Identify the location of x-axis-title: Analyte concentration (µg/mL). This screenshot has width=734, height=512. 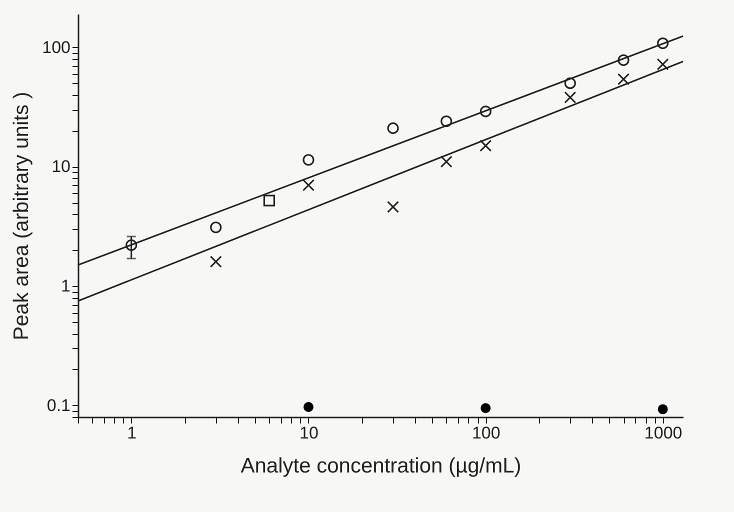
(381, 466).